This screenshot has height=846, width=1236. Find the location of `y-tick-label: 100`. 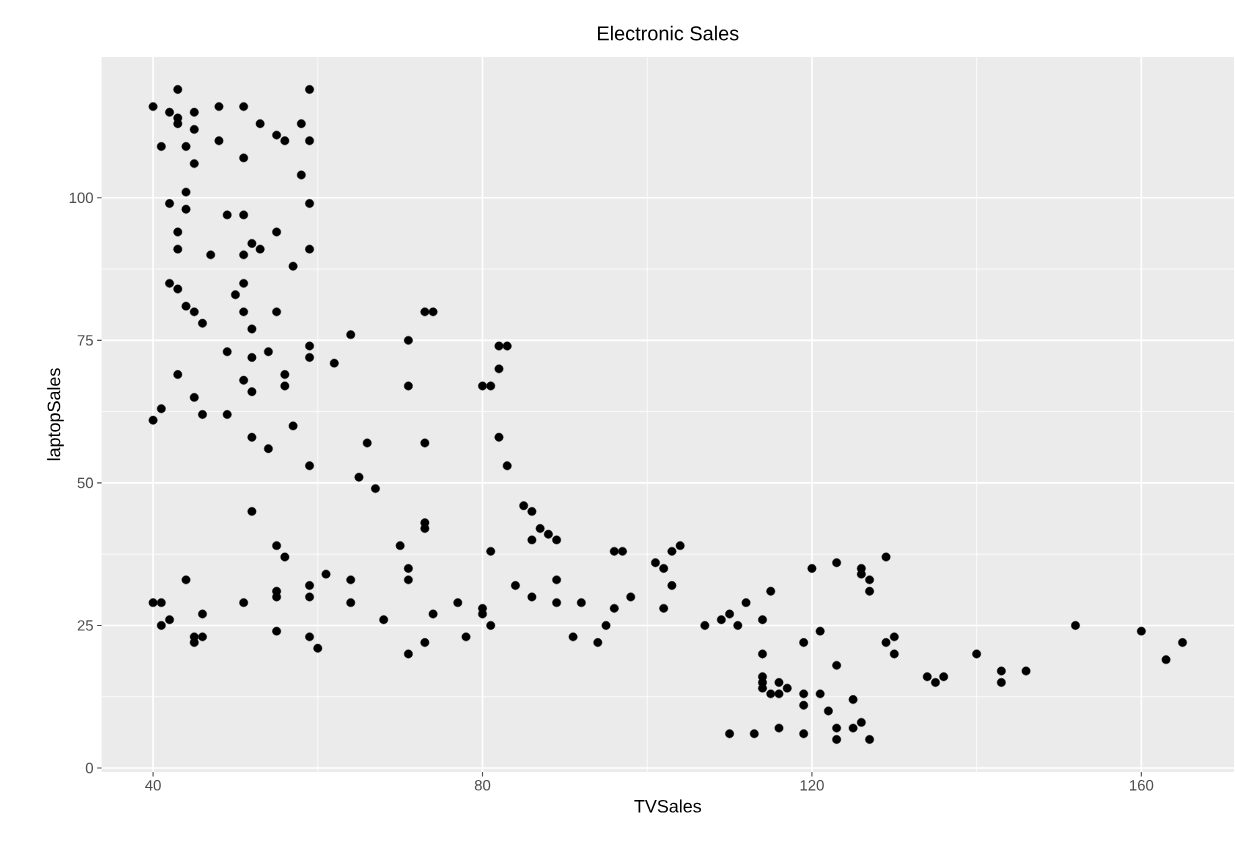

y-tick-label: 100 is located at coordinates (81, 198).